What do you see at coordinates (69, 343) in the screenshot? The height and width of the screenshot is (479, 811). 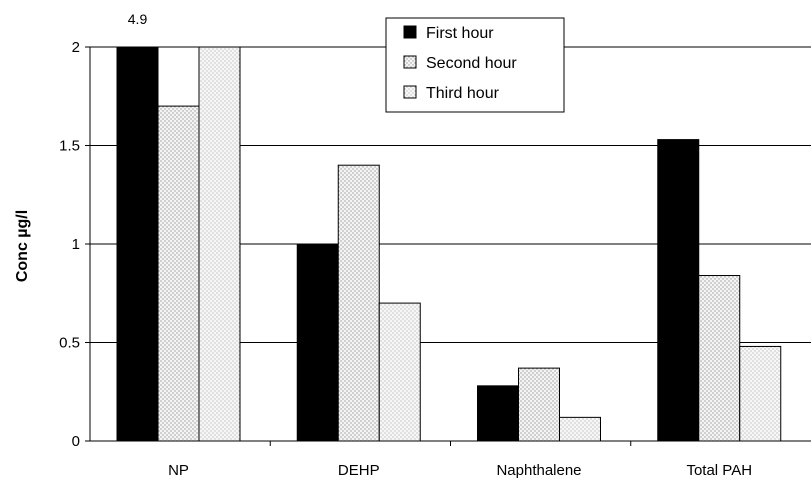 I see `y-tick-label: 0.5` at bounding box center [69, 343].